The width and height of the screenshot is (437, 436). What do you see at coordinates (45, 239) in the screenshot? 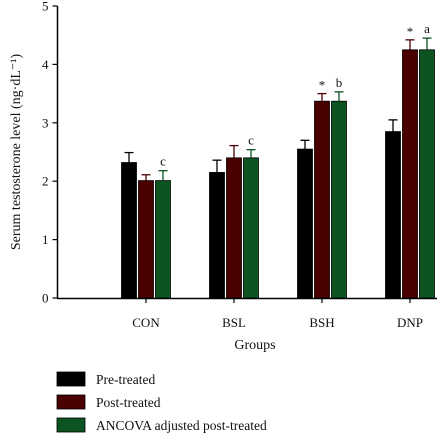
I see `y-tick-label: 1` at bounding box center [45, 239].